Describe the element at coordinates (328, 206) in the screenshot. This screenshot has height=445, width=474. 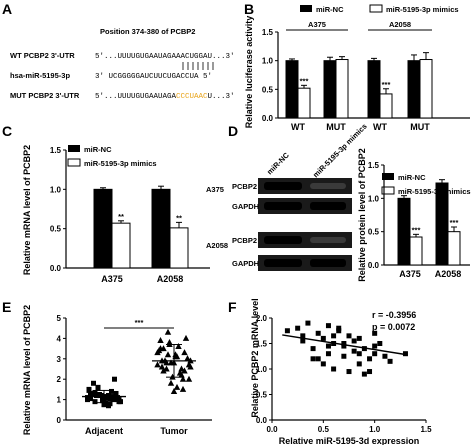
I see `band-mimic` at that location.